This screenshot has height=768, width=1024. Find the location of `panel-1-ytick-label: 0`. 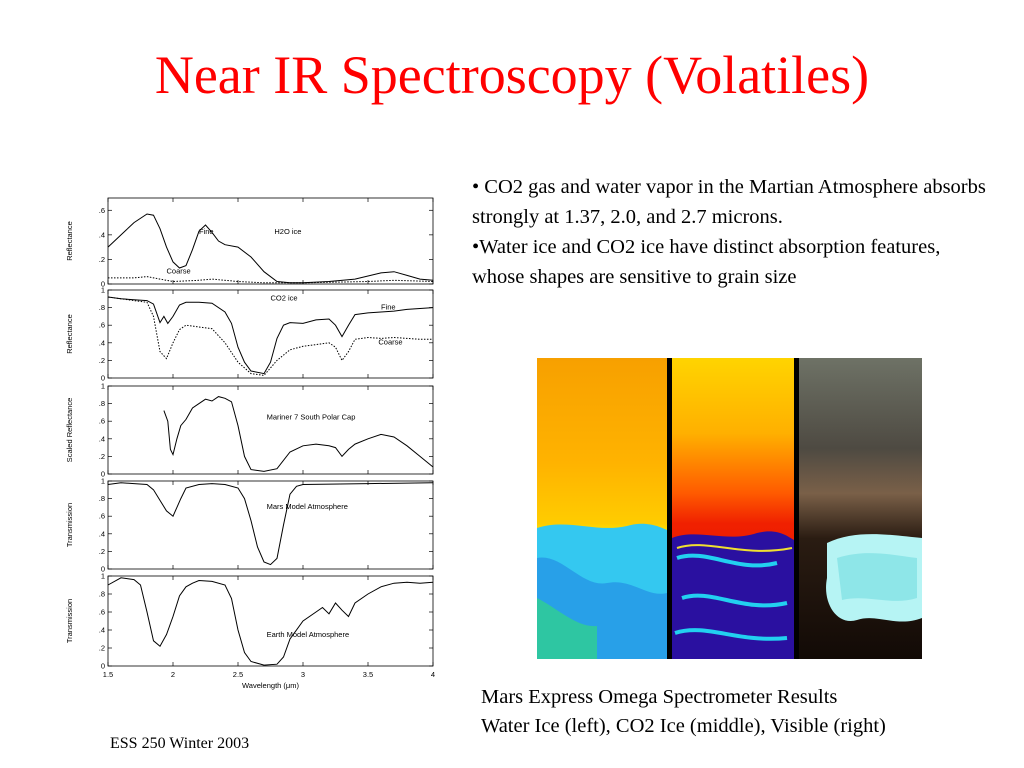

panel-1-ytick-label: 0 is located at coordinates (103, 284).